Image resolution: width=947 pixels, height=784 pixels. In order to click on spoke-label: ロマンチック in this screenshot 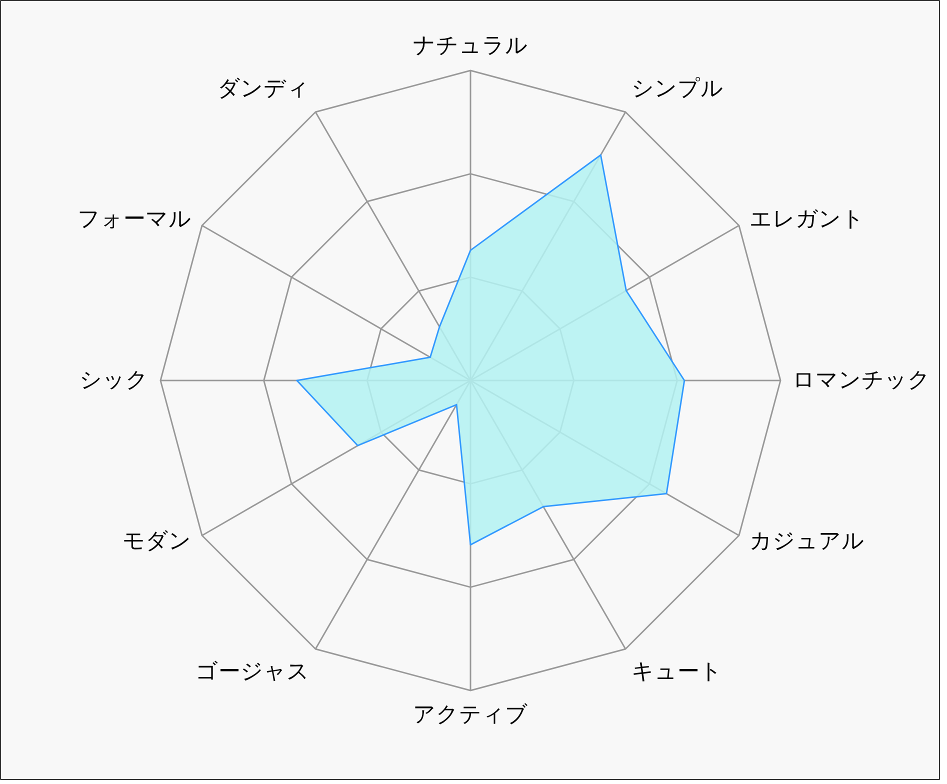, I will do `click(861, 380)`.